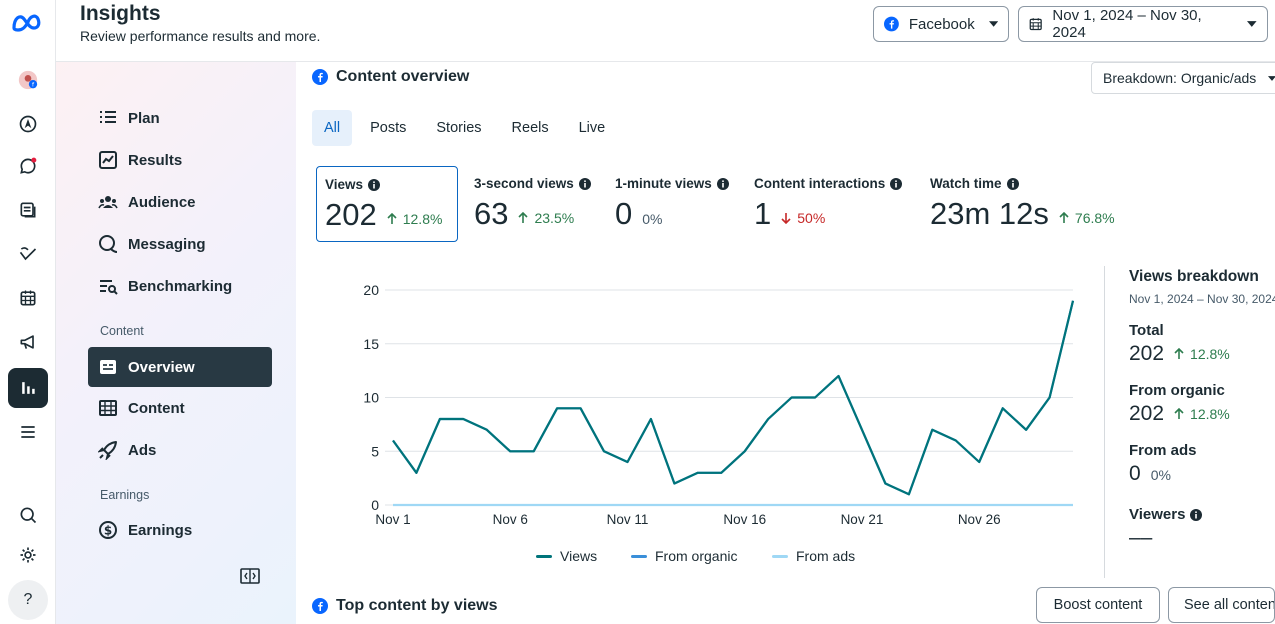  Describe the element at coordinates (989, 213) in the screenshot. I see `metric-value: 23m 12s` at that location.